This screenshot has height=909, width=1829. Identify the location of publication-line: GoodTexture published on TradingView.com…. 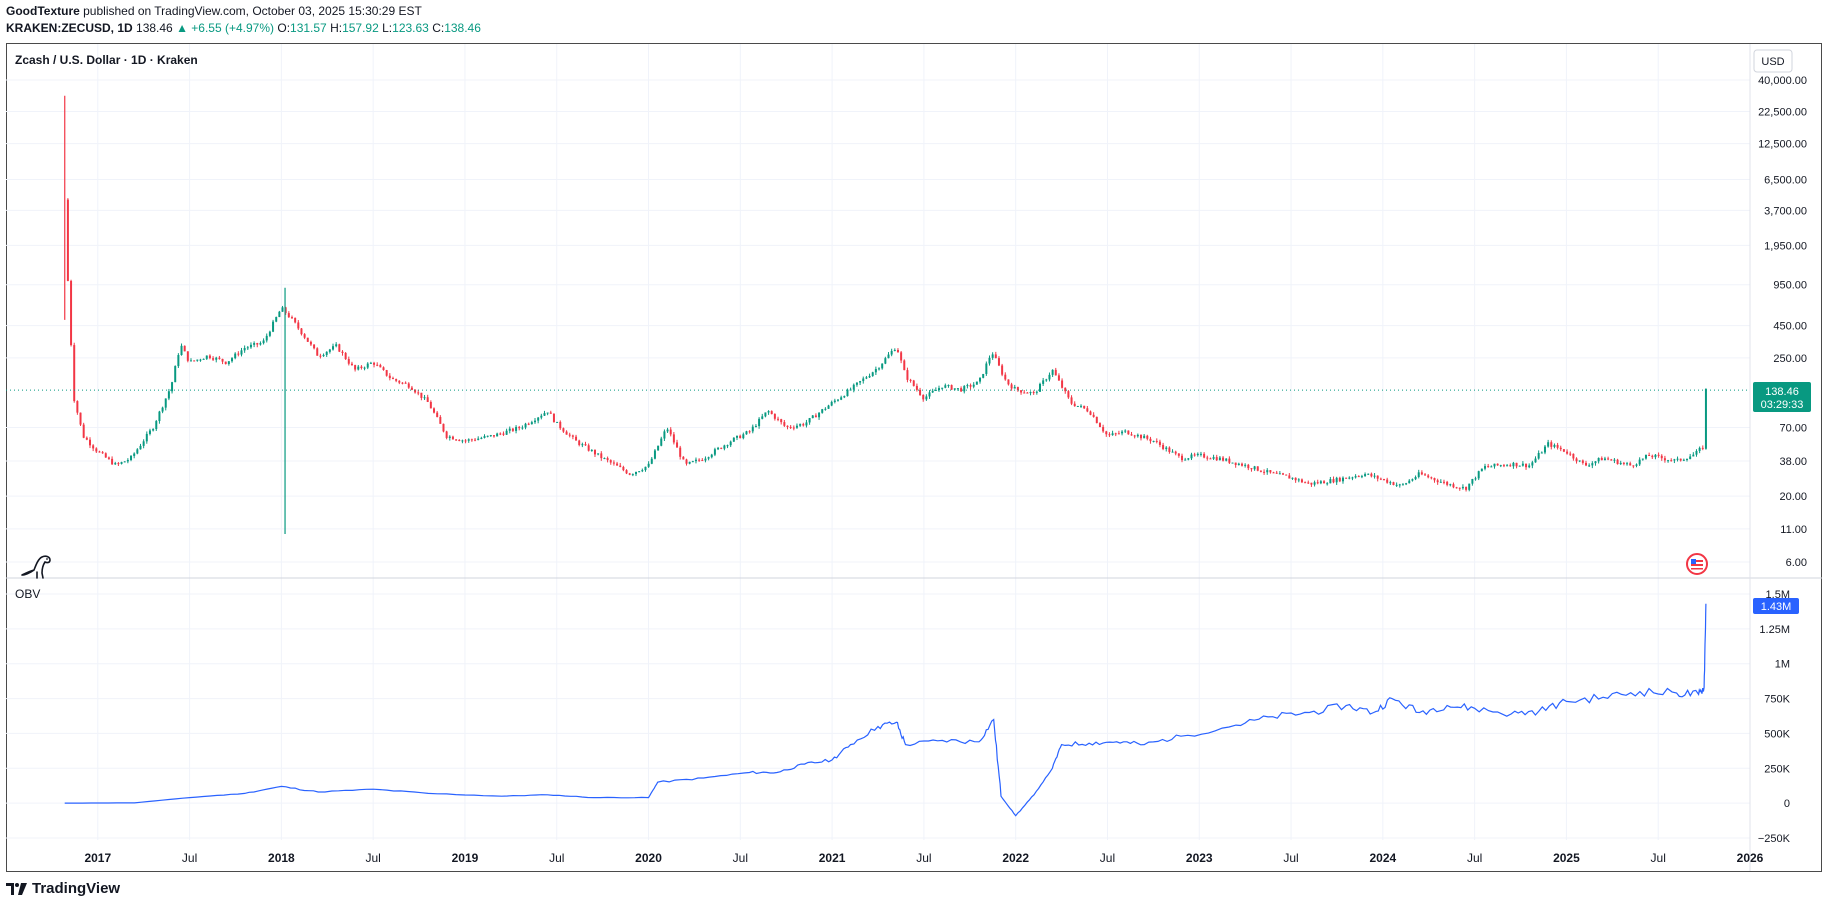
(214, 11).